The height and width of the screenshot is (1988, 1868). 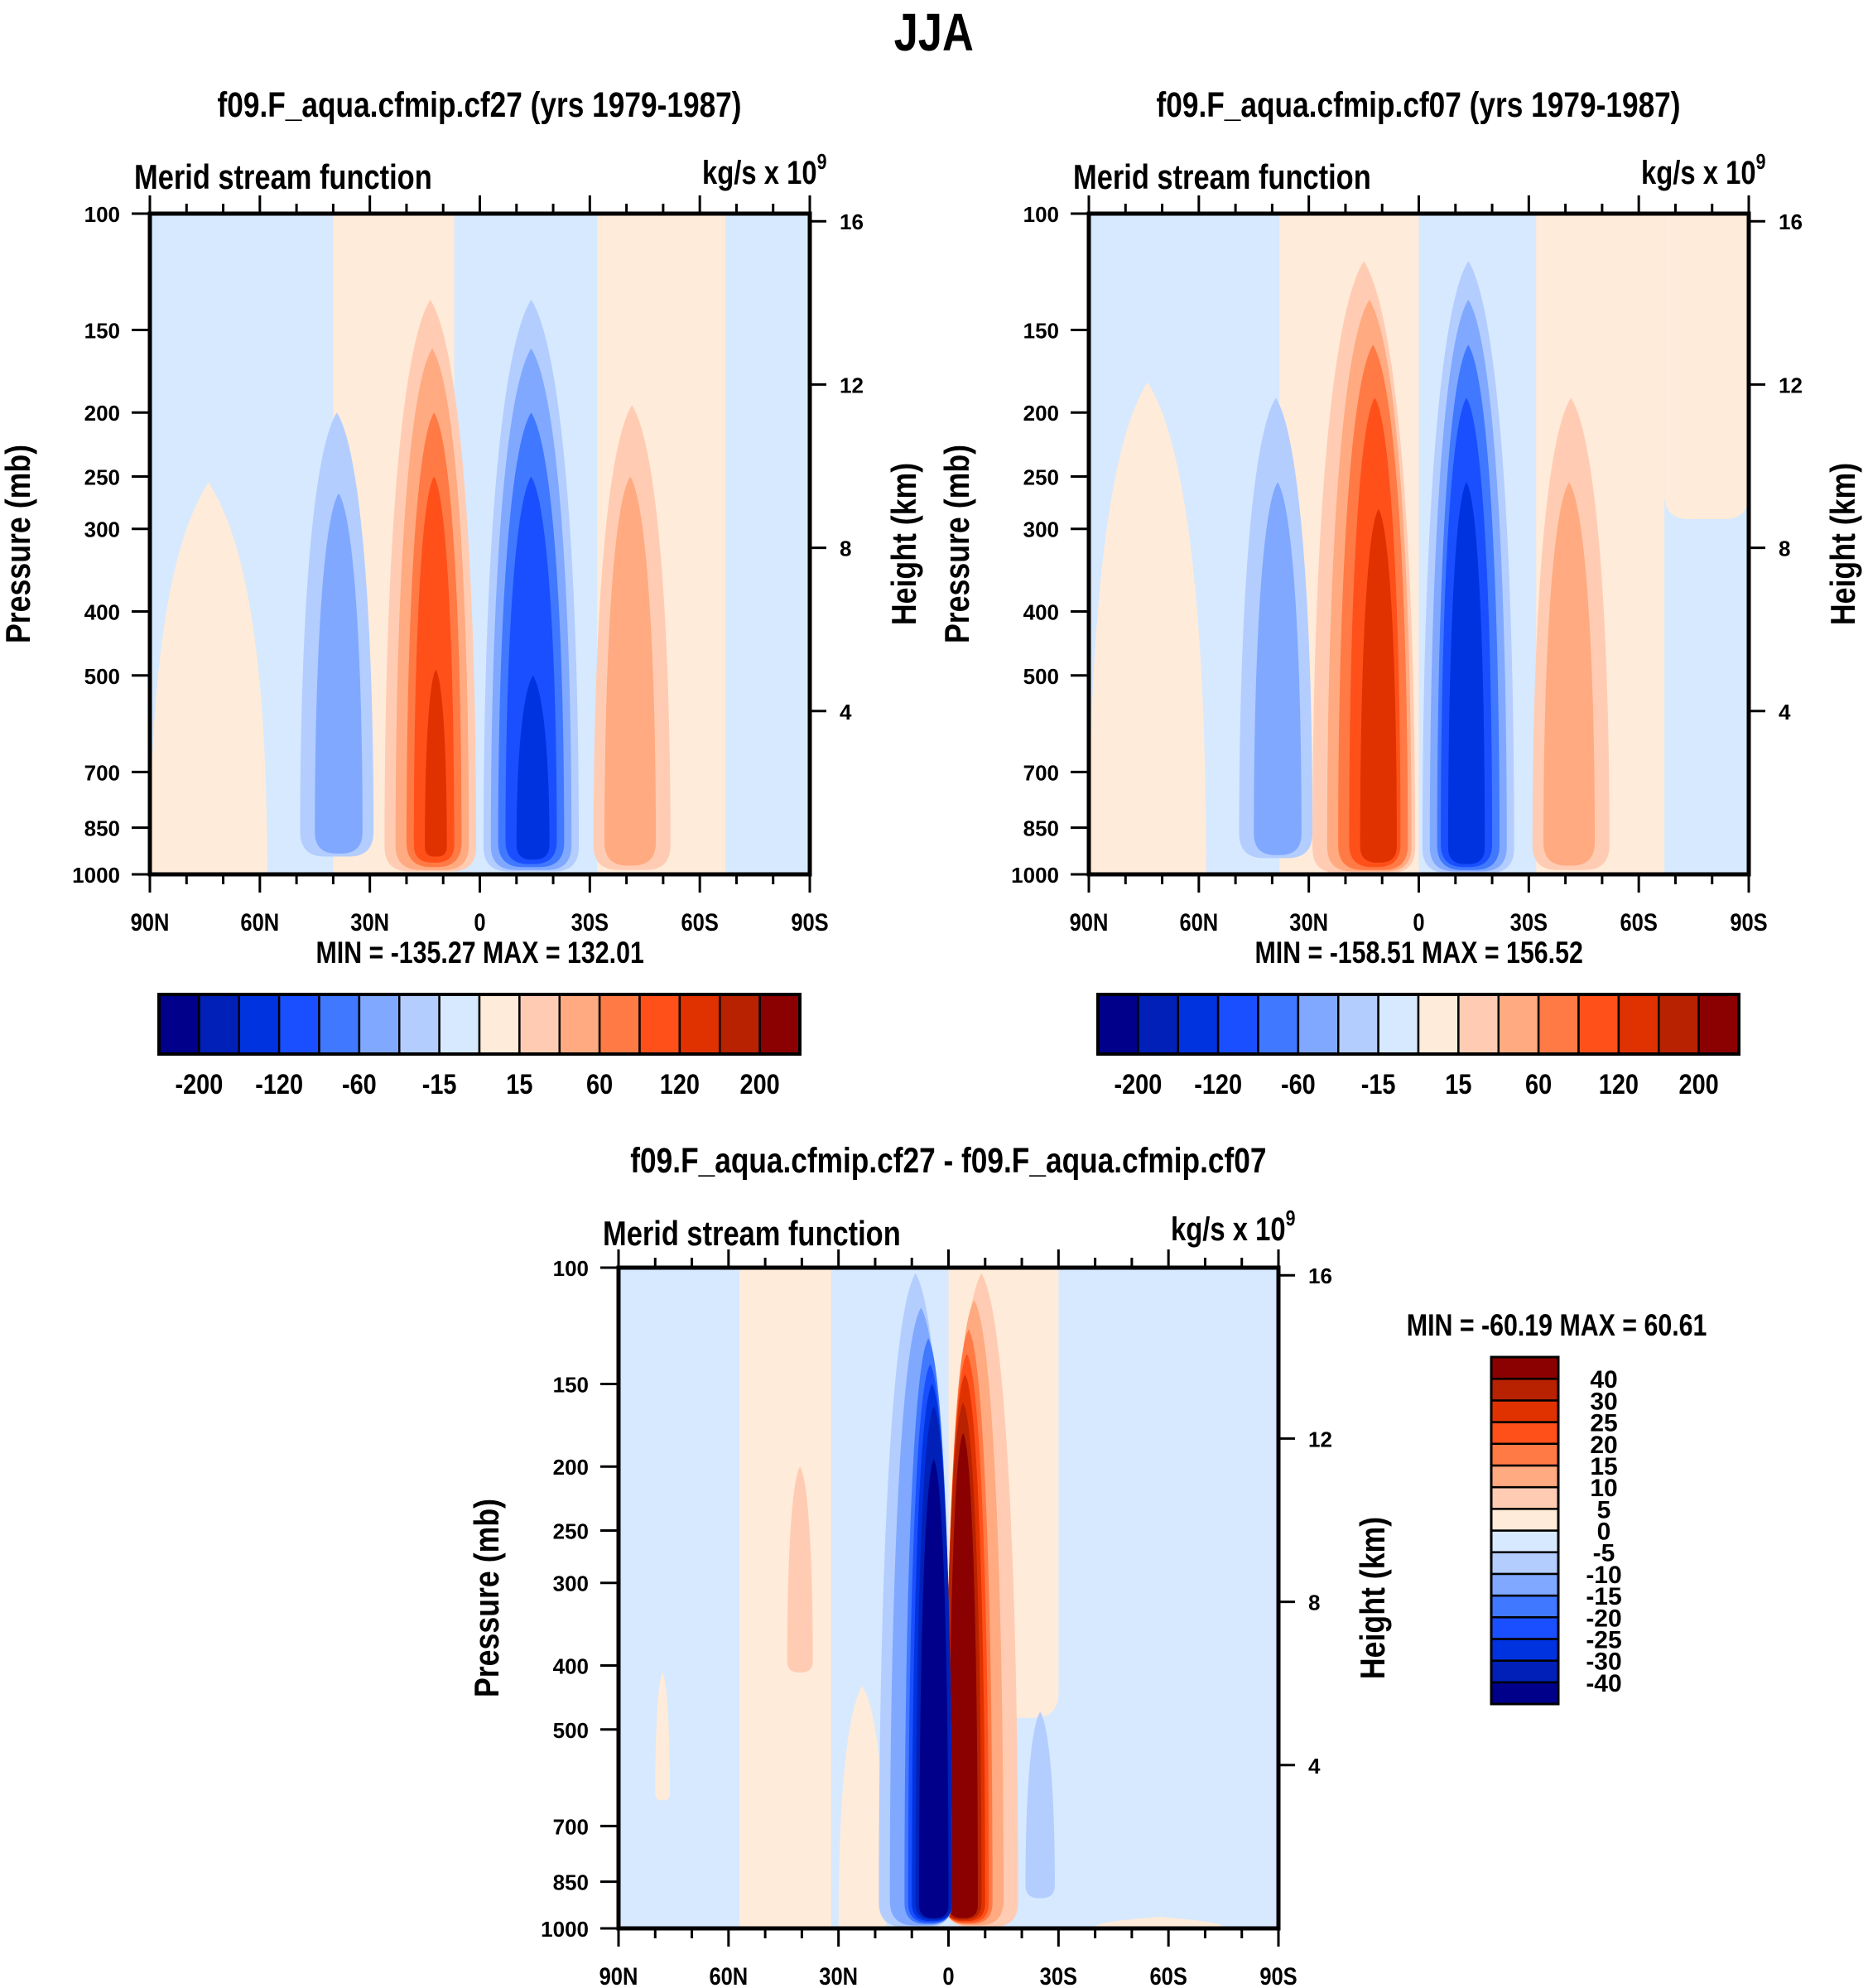 I want to click on panel-subtitle-left-diff: Merid stream function, so click(x=784, y=1234).